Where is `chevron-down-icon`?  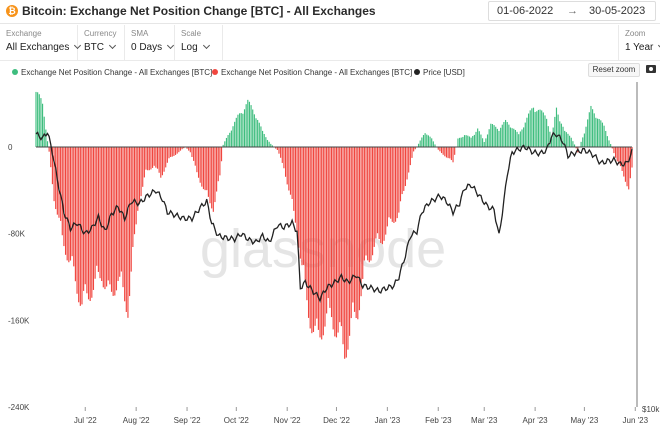
chevron-down-icon is located at coordinates (112, 45).